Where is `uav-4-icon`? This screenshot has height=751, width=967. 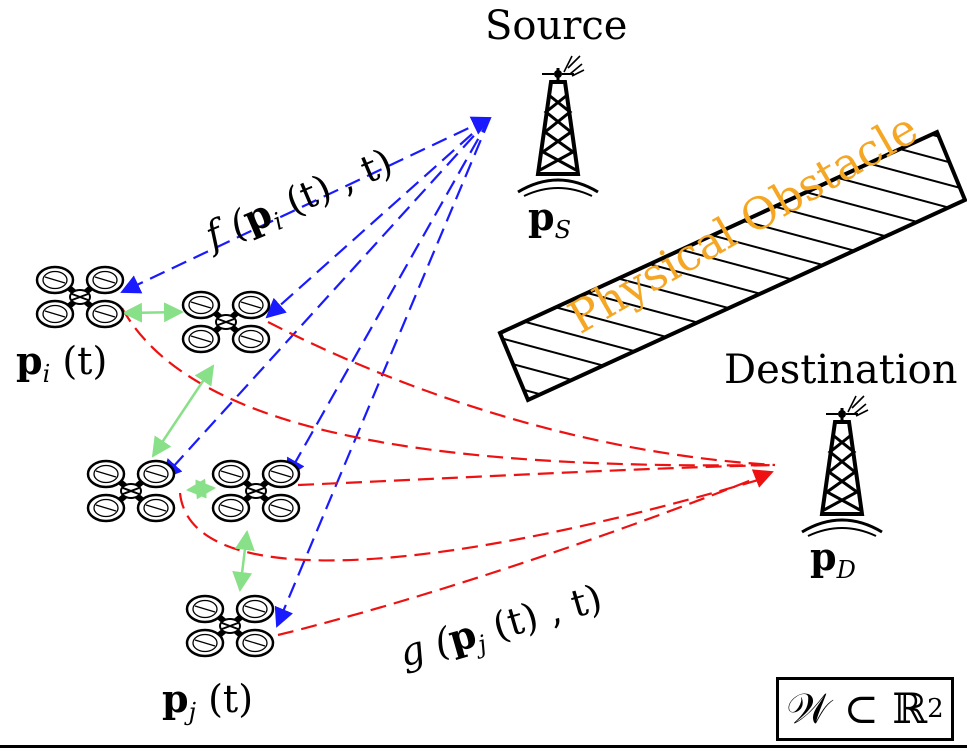
uav-4-icon is located at coordinates (256, 491).